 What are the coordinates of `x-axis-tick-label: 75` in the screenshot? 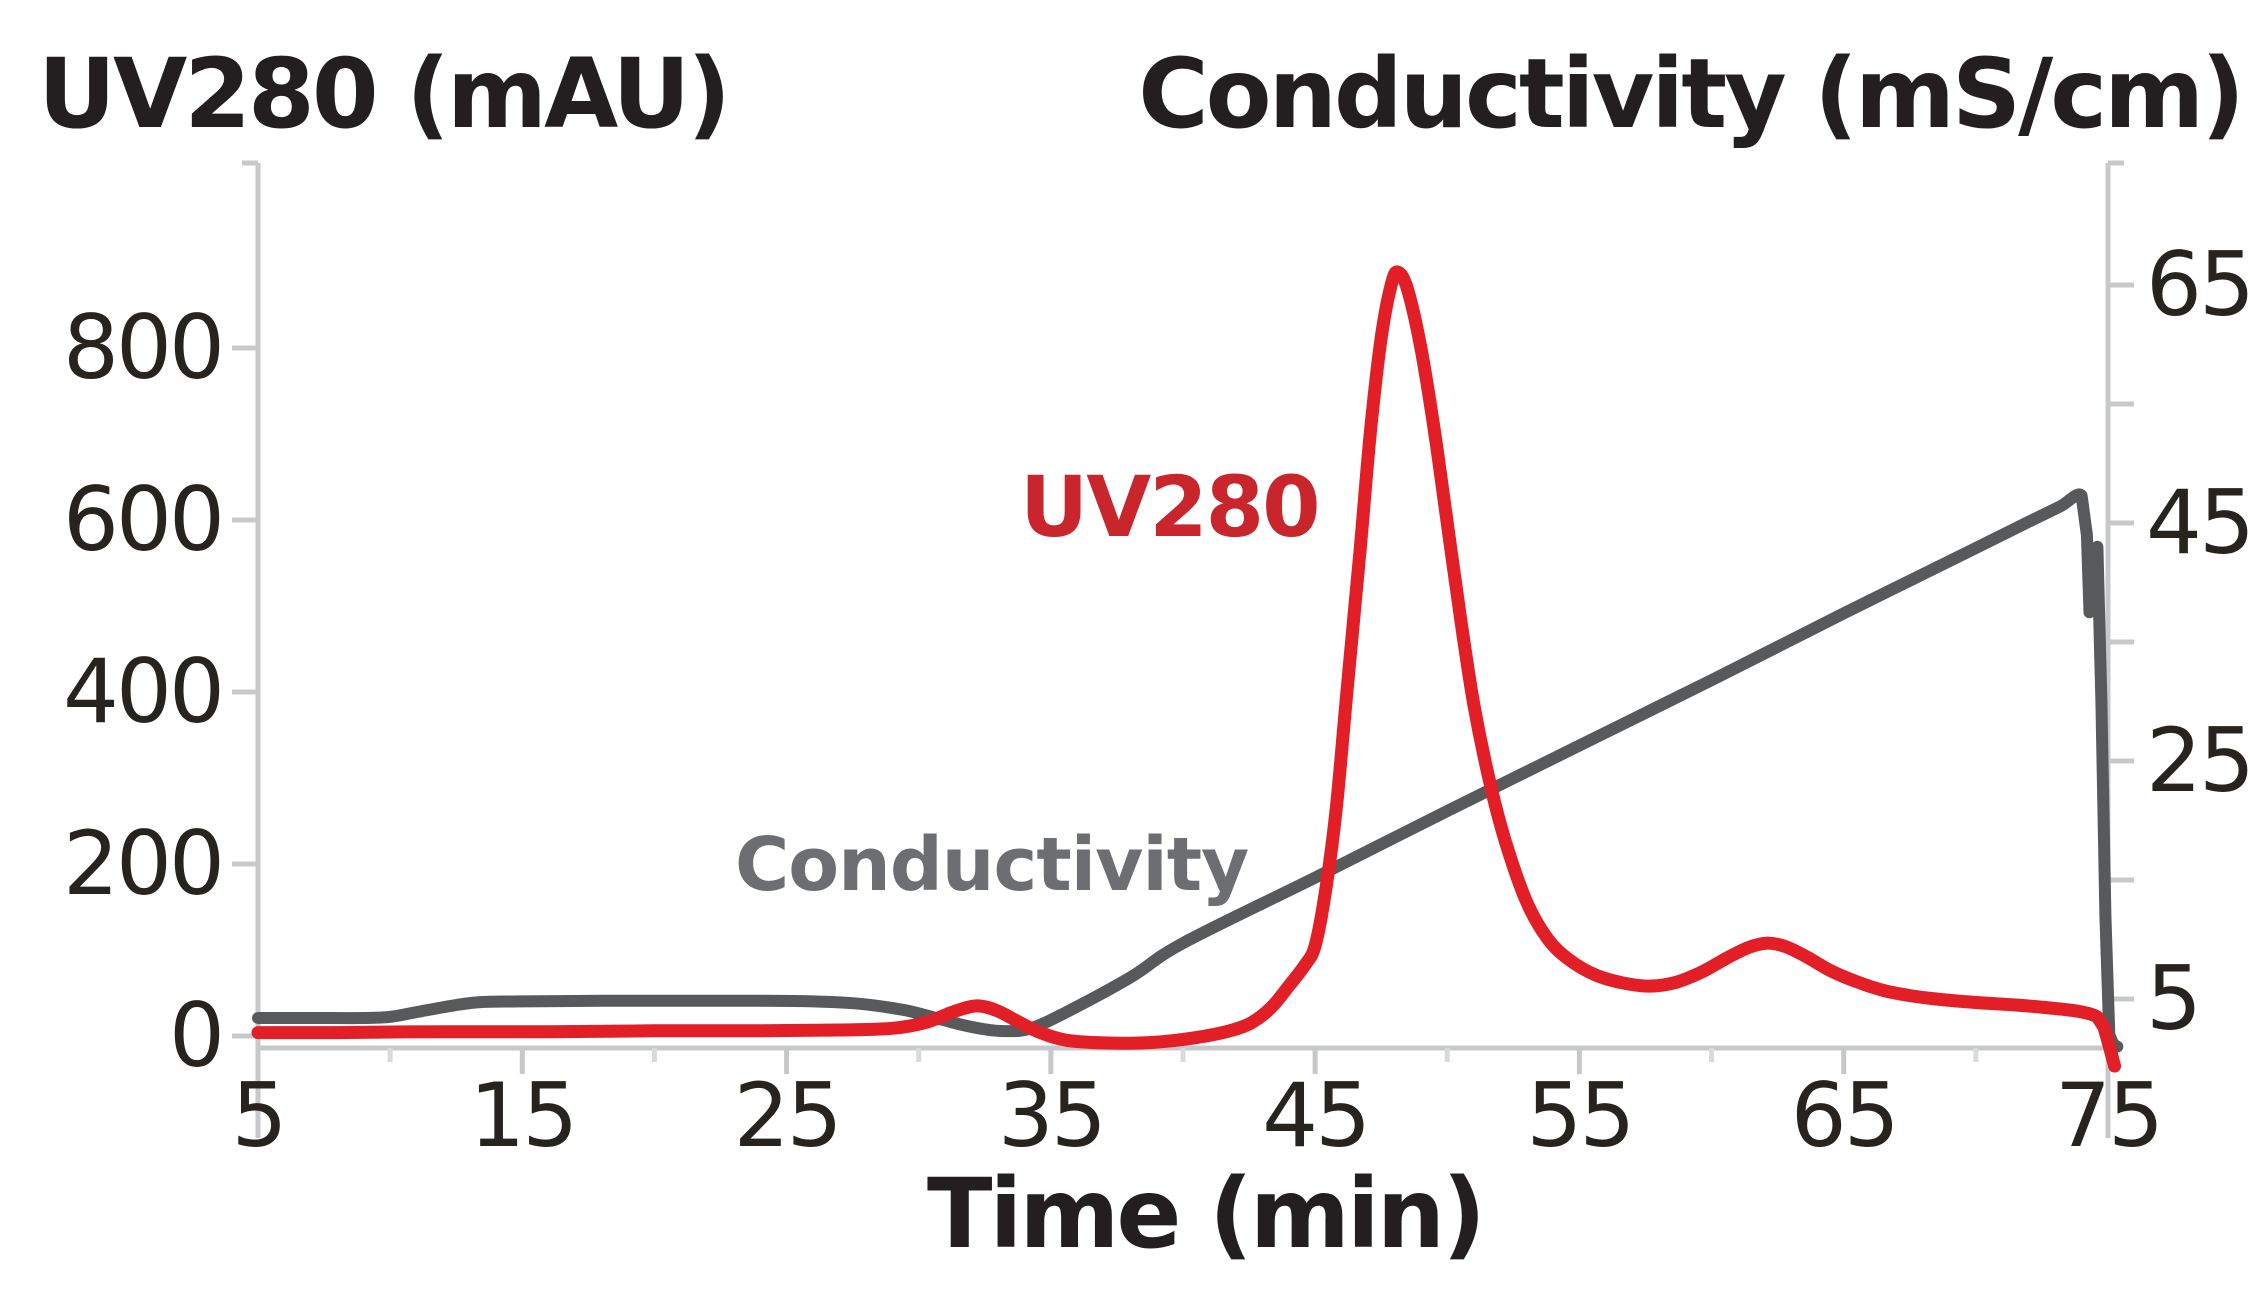 It's located at (2108, 1115).